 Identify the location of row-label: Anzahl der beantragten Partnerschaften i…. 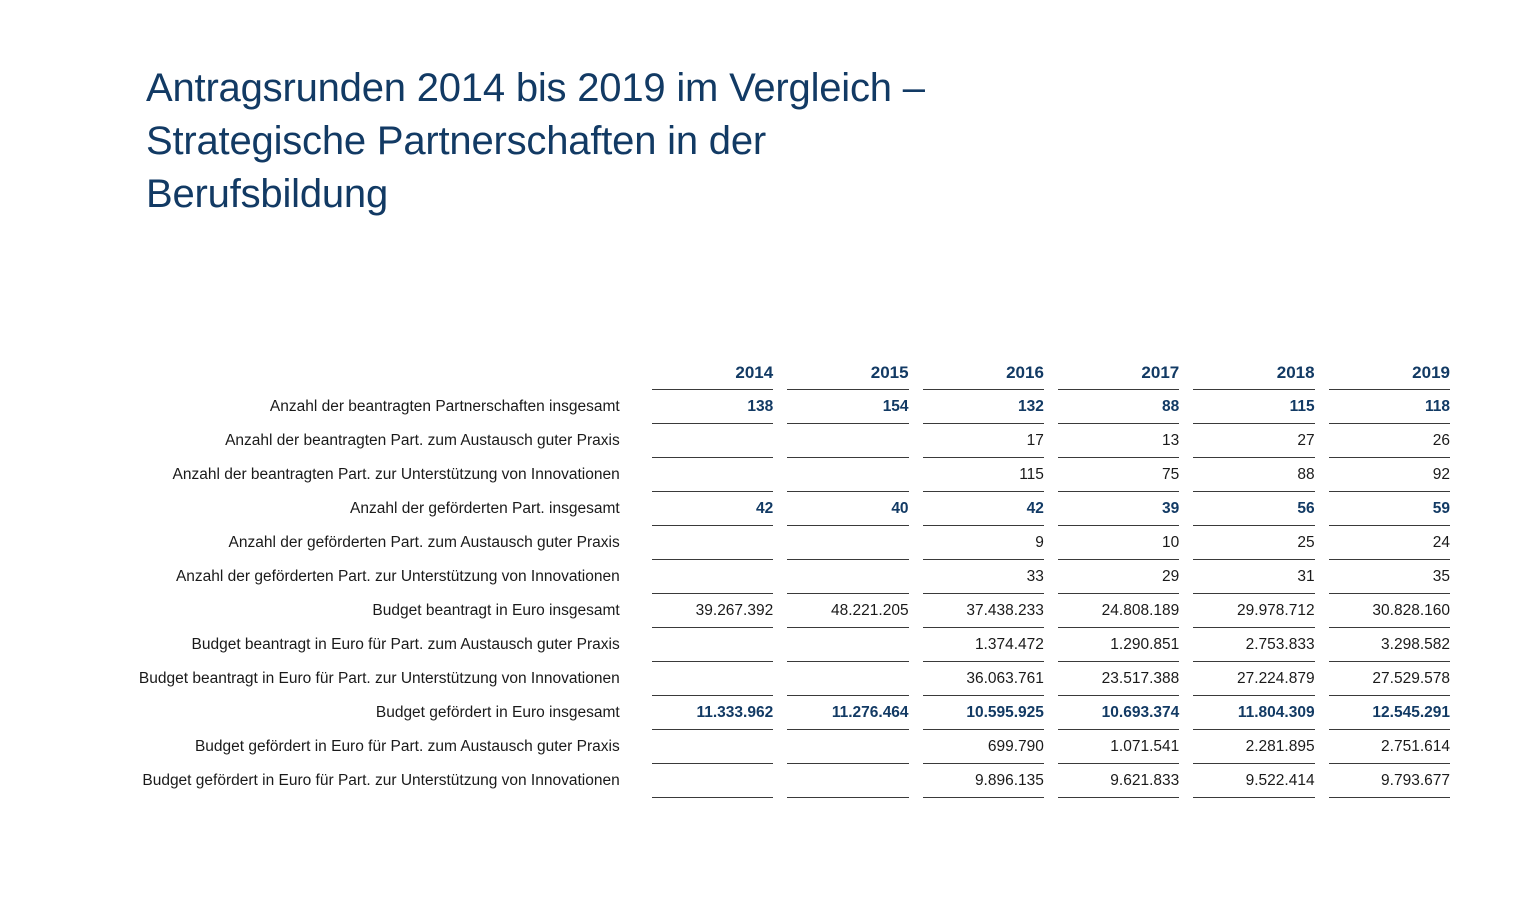
(444, 406).